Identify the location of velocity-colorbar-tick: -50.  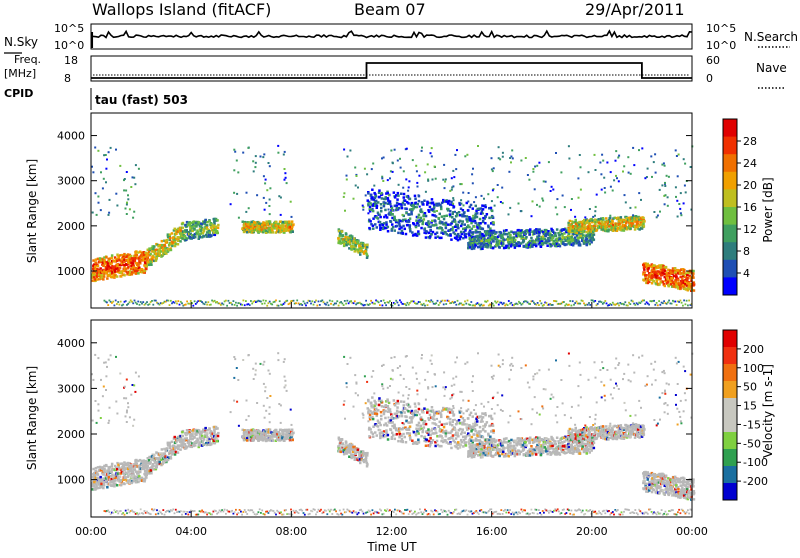
(752, 443).